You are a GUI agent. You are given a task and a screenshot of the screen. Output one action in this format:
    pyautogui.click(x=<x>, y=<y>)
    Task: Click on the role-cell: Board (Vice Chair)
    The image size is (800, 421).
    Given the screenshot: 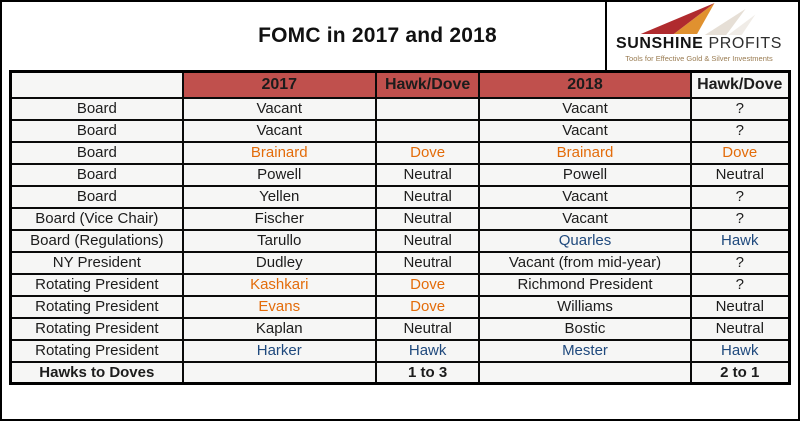 What is the action you would take?
    pyautogui.click(x=96, y=218)
    